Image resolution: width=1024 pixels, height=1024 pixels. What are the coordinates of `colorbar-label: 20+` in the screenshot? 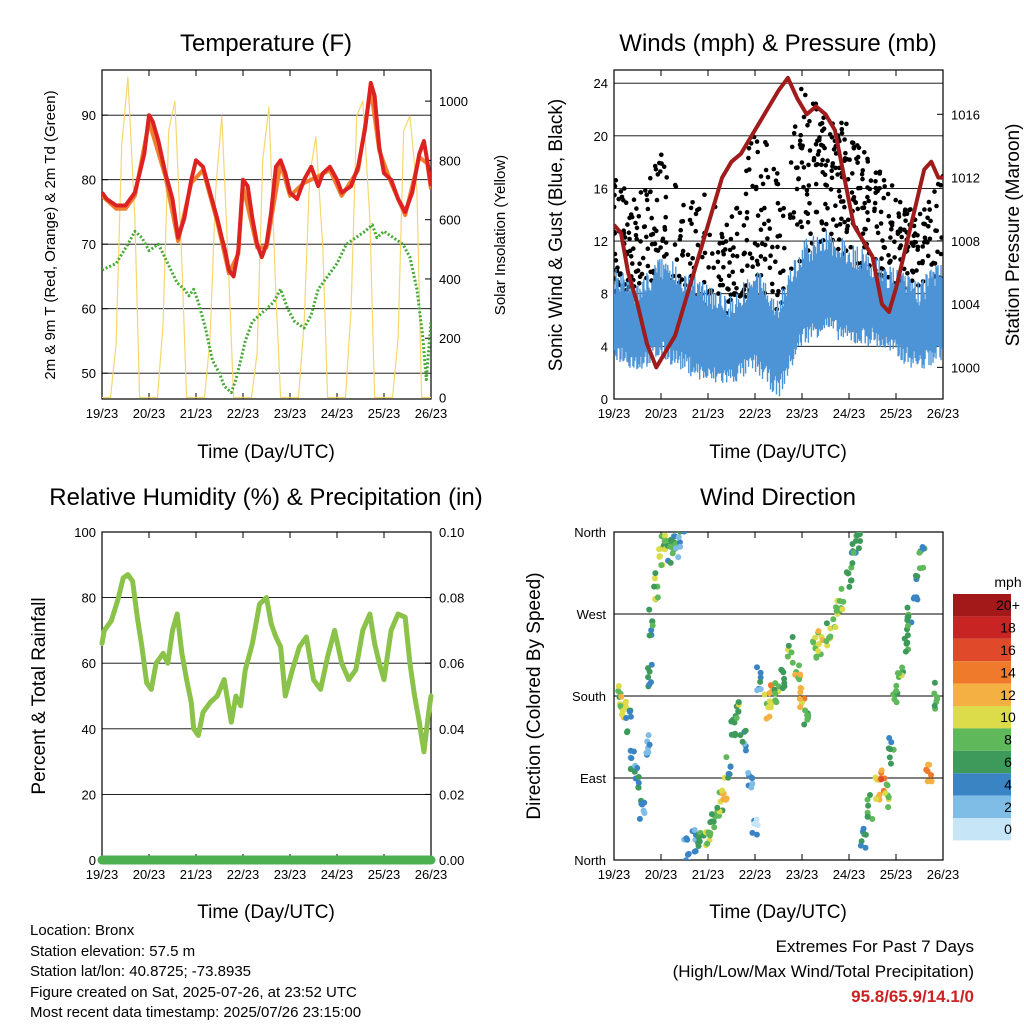 It's located at (1008, 605).